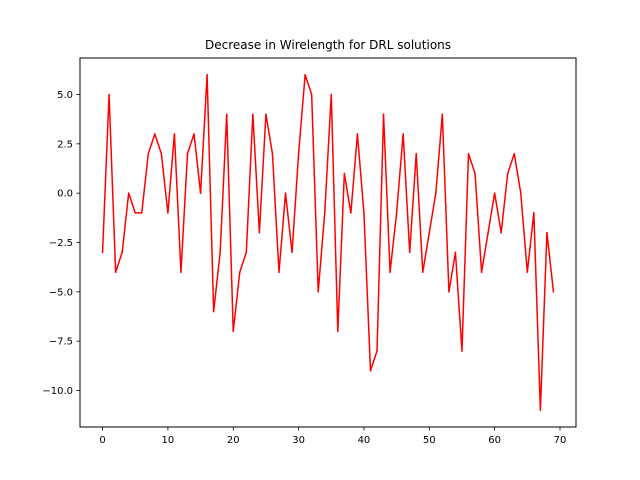 This screenshot has height=480, width=640. Describe the element at coordinates (65, 95) in the screenshot. I see `y-tick-label: 5.0` at that location.